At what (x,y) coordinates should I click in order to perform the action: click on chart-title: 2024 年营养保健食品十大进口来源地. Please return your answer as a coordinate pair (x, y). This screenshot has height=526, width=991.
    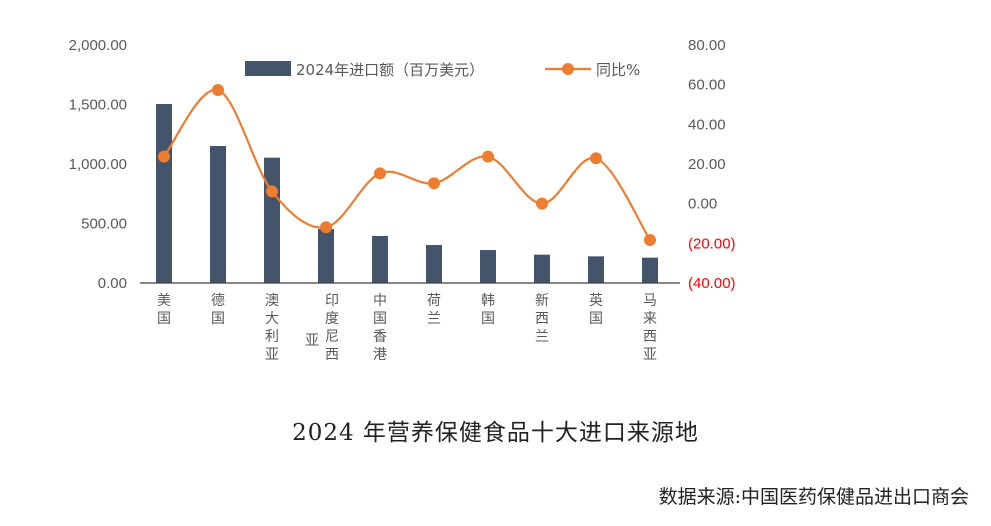
    Looking at the image, I should click on (495, 433).